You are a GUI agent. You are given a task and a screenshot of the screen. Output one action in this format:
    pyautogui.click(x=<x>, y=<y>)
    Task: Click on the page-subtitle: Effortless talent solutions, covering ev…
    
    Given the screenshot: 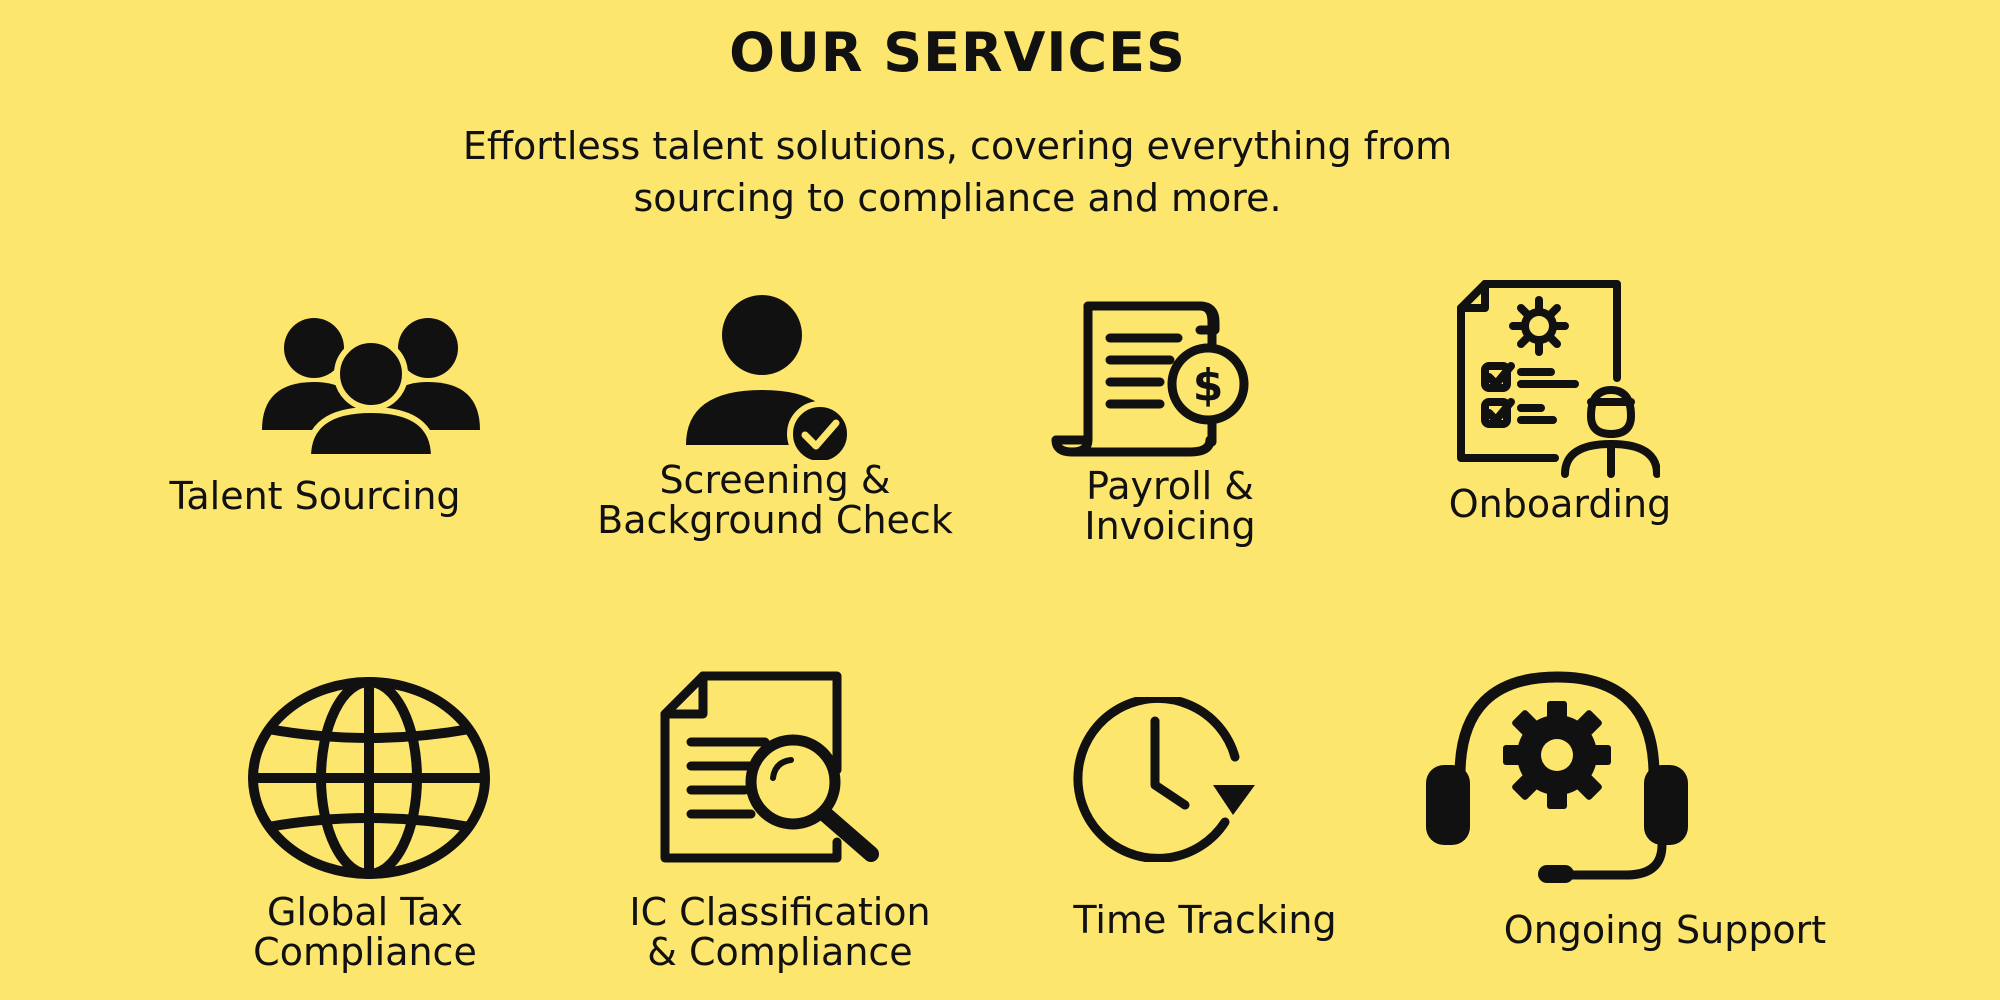 What is the action you would take?
    pyautogui.click(x=957, y=172)
    